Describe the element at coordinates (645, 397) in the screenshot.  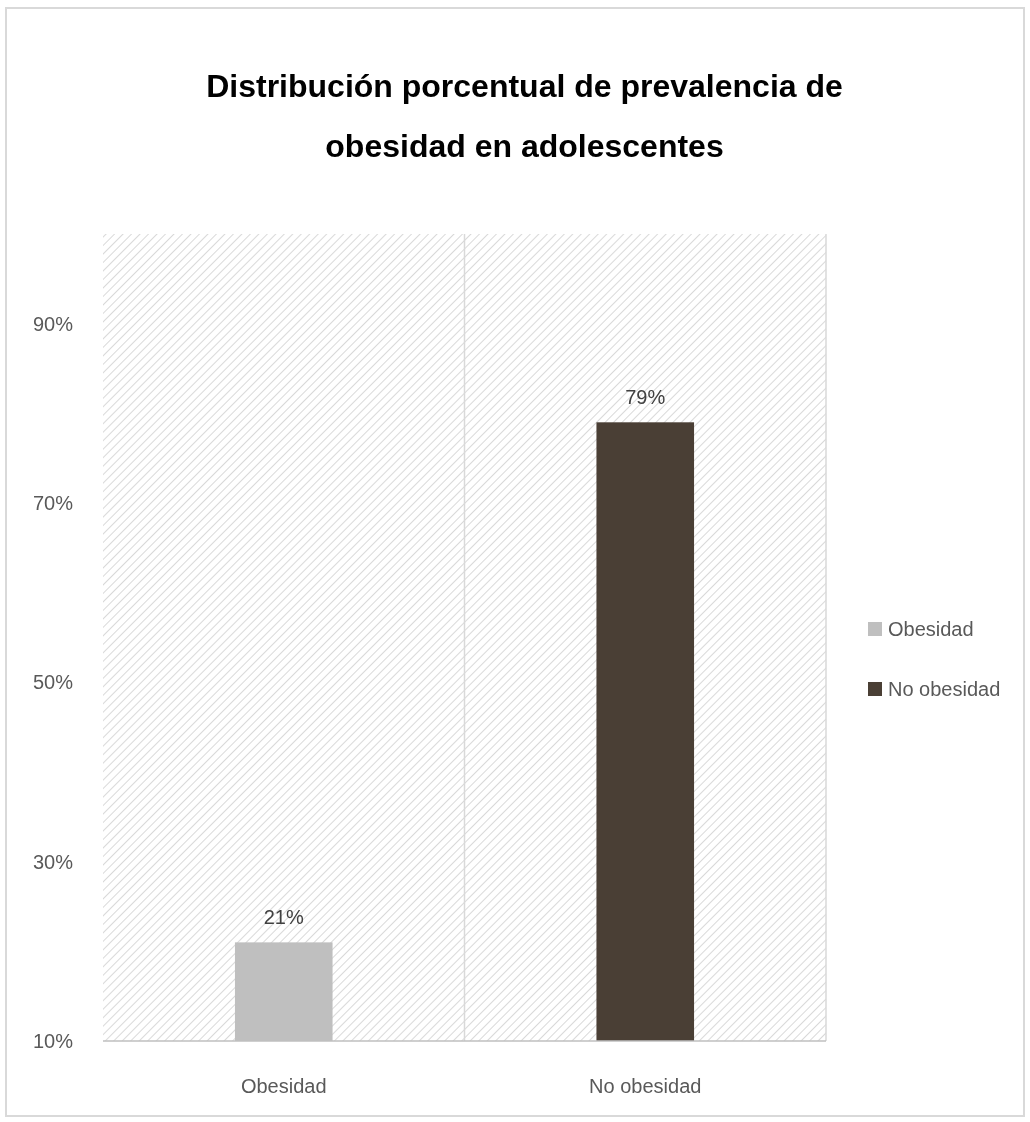
I see `data-label: 79%` at that location.